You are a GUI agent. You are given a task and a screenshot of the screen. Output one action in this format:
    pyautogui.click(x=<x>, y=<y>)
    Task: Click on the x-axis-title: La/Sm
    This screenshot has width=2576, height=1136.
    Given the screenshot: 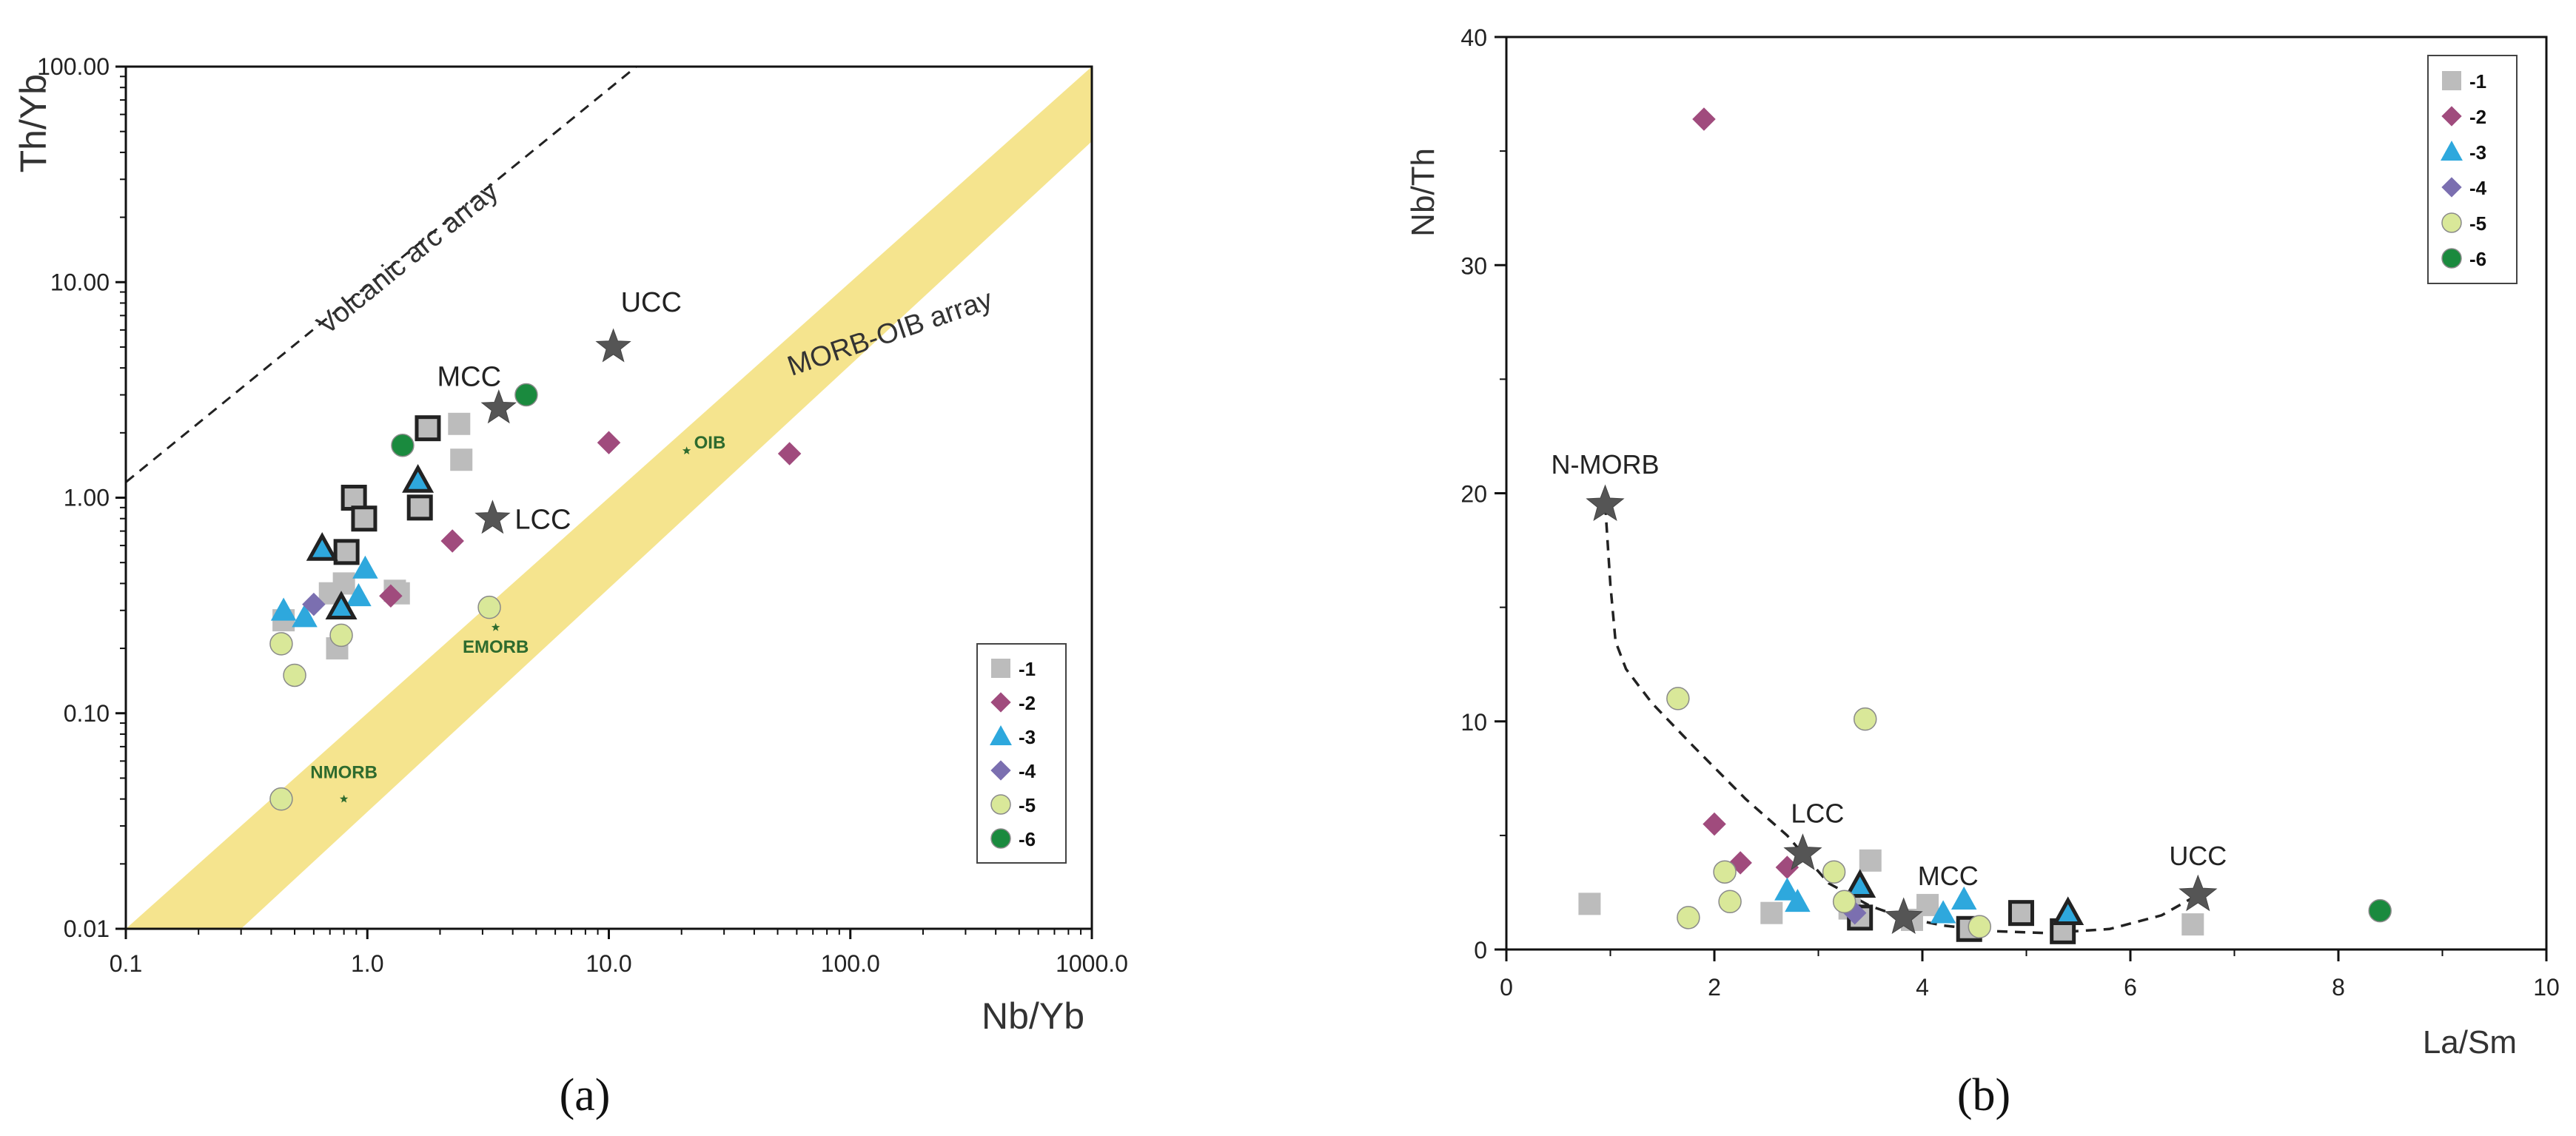 What is the action you would take?
    pyautogui.click(x=2470, y=1043)
    